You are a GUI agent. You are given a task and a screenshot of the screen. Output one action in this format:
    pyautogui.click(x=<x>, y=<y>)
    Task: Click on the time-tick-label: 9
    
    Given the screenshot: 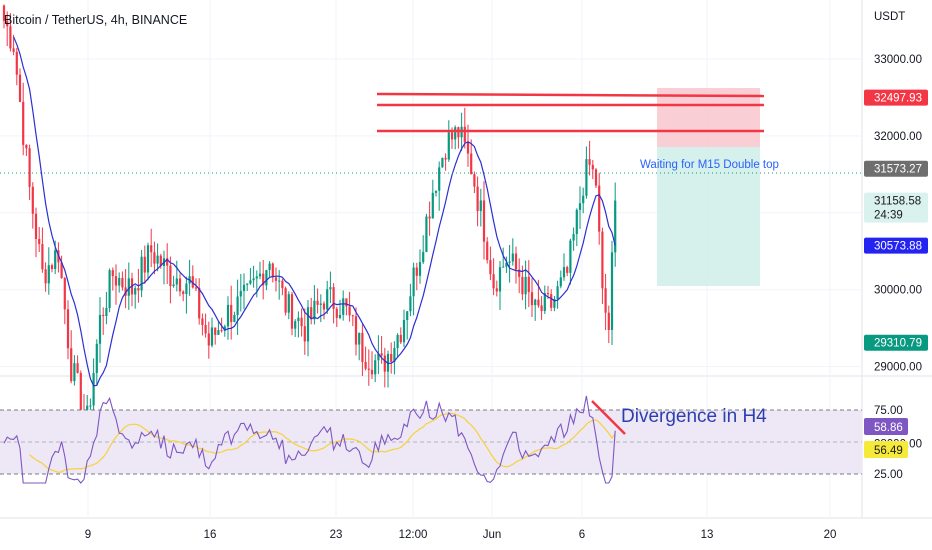 What is the action you would take?
    pyautogui.click(x=88, y=535)
    